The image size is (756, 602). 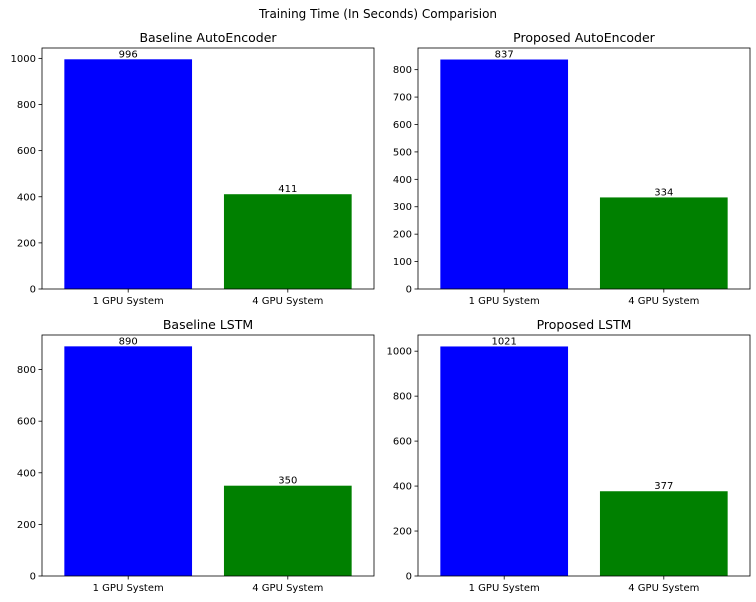 I want to click on data-label: 996, so click(x=128, y=54).